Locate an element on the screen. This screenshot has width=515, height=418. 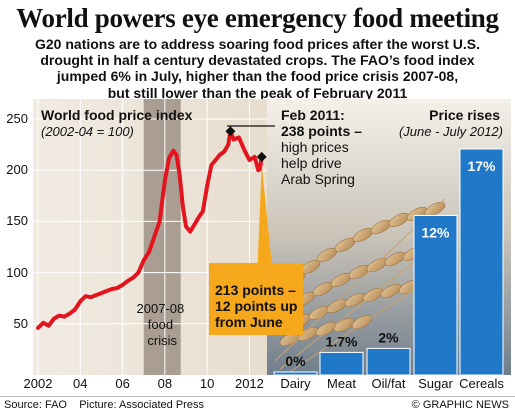
x-tick-label: 04 is located at coordinates (80, 383).